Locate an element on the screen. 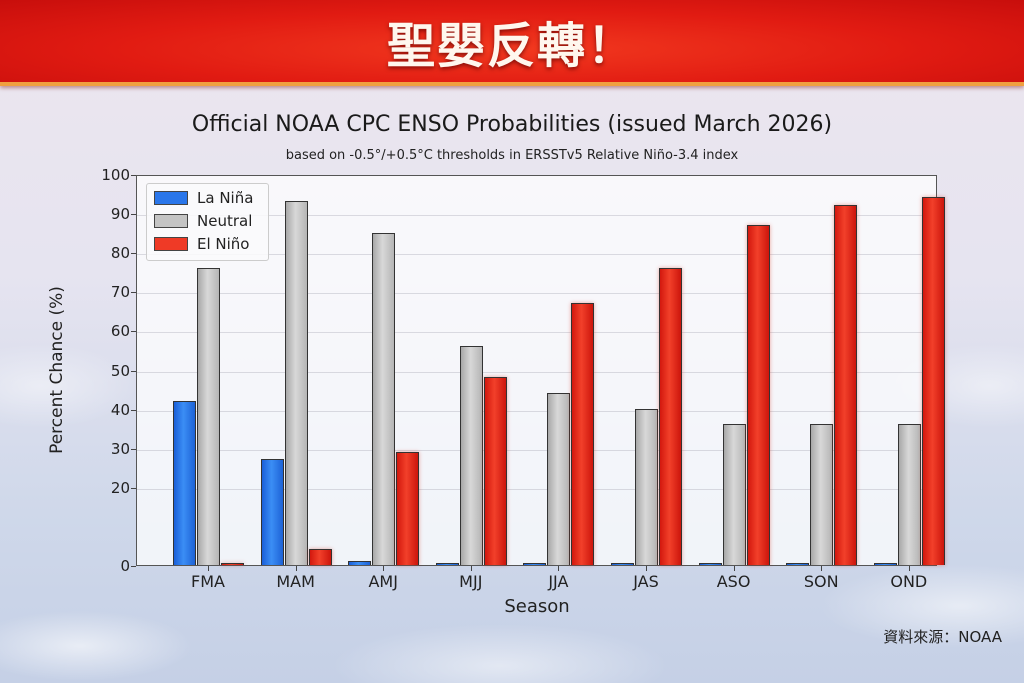  y-tick-label: 50 is located at coordinates (120, 370).